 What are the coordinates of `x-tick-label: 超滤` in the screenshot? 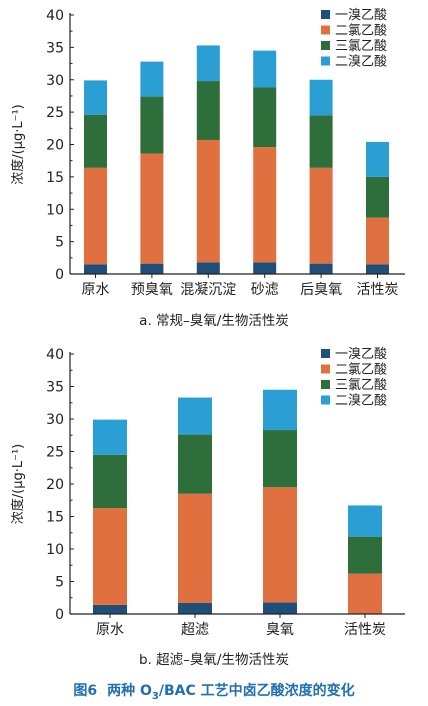 It's located at (195, 630).